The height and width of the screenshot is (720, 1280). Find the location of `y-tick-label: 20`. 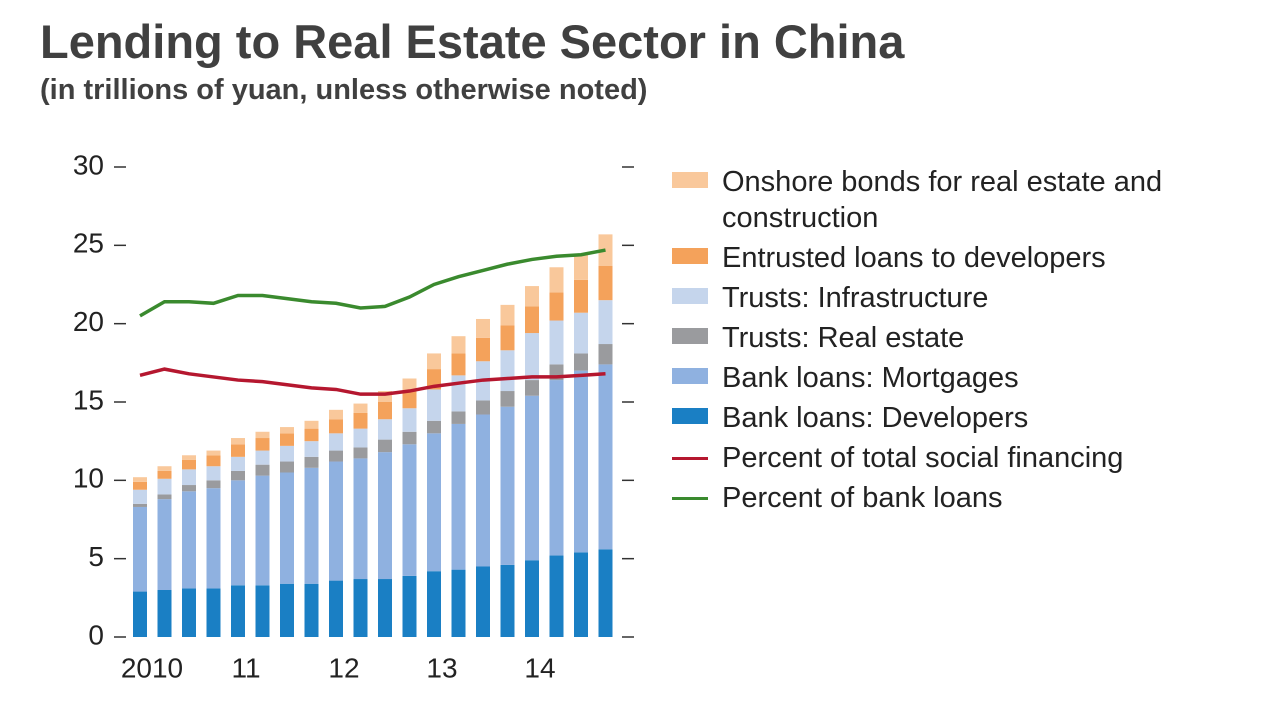

y-tick-label: 20 is located at coordinates (88, 321).